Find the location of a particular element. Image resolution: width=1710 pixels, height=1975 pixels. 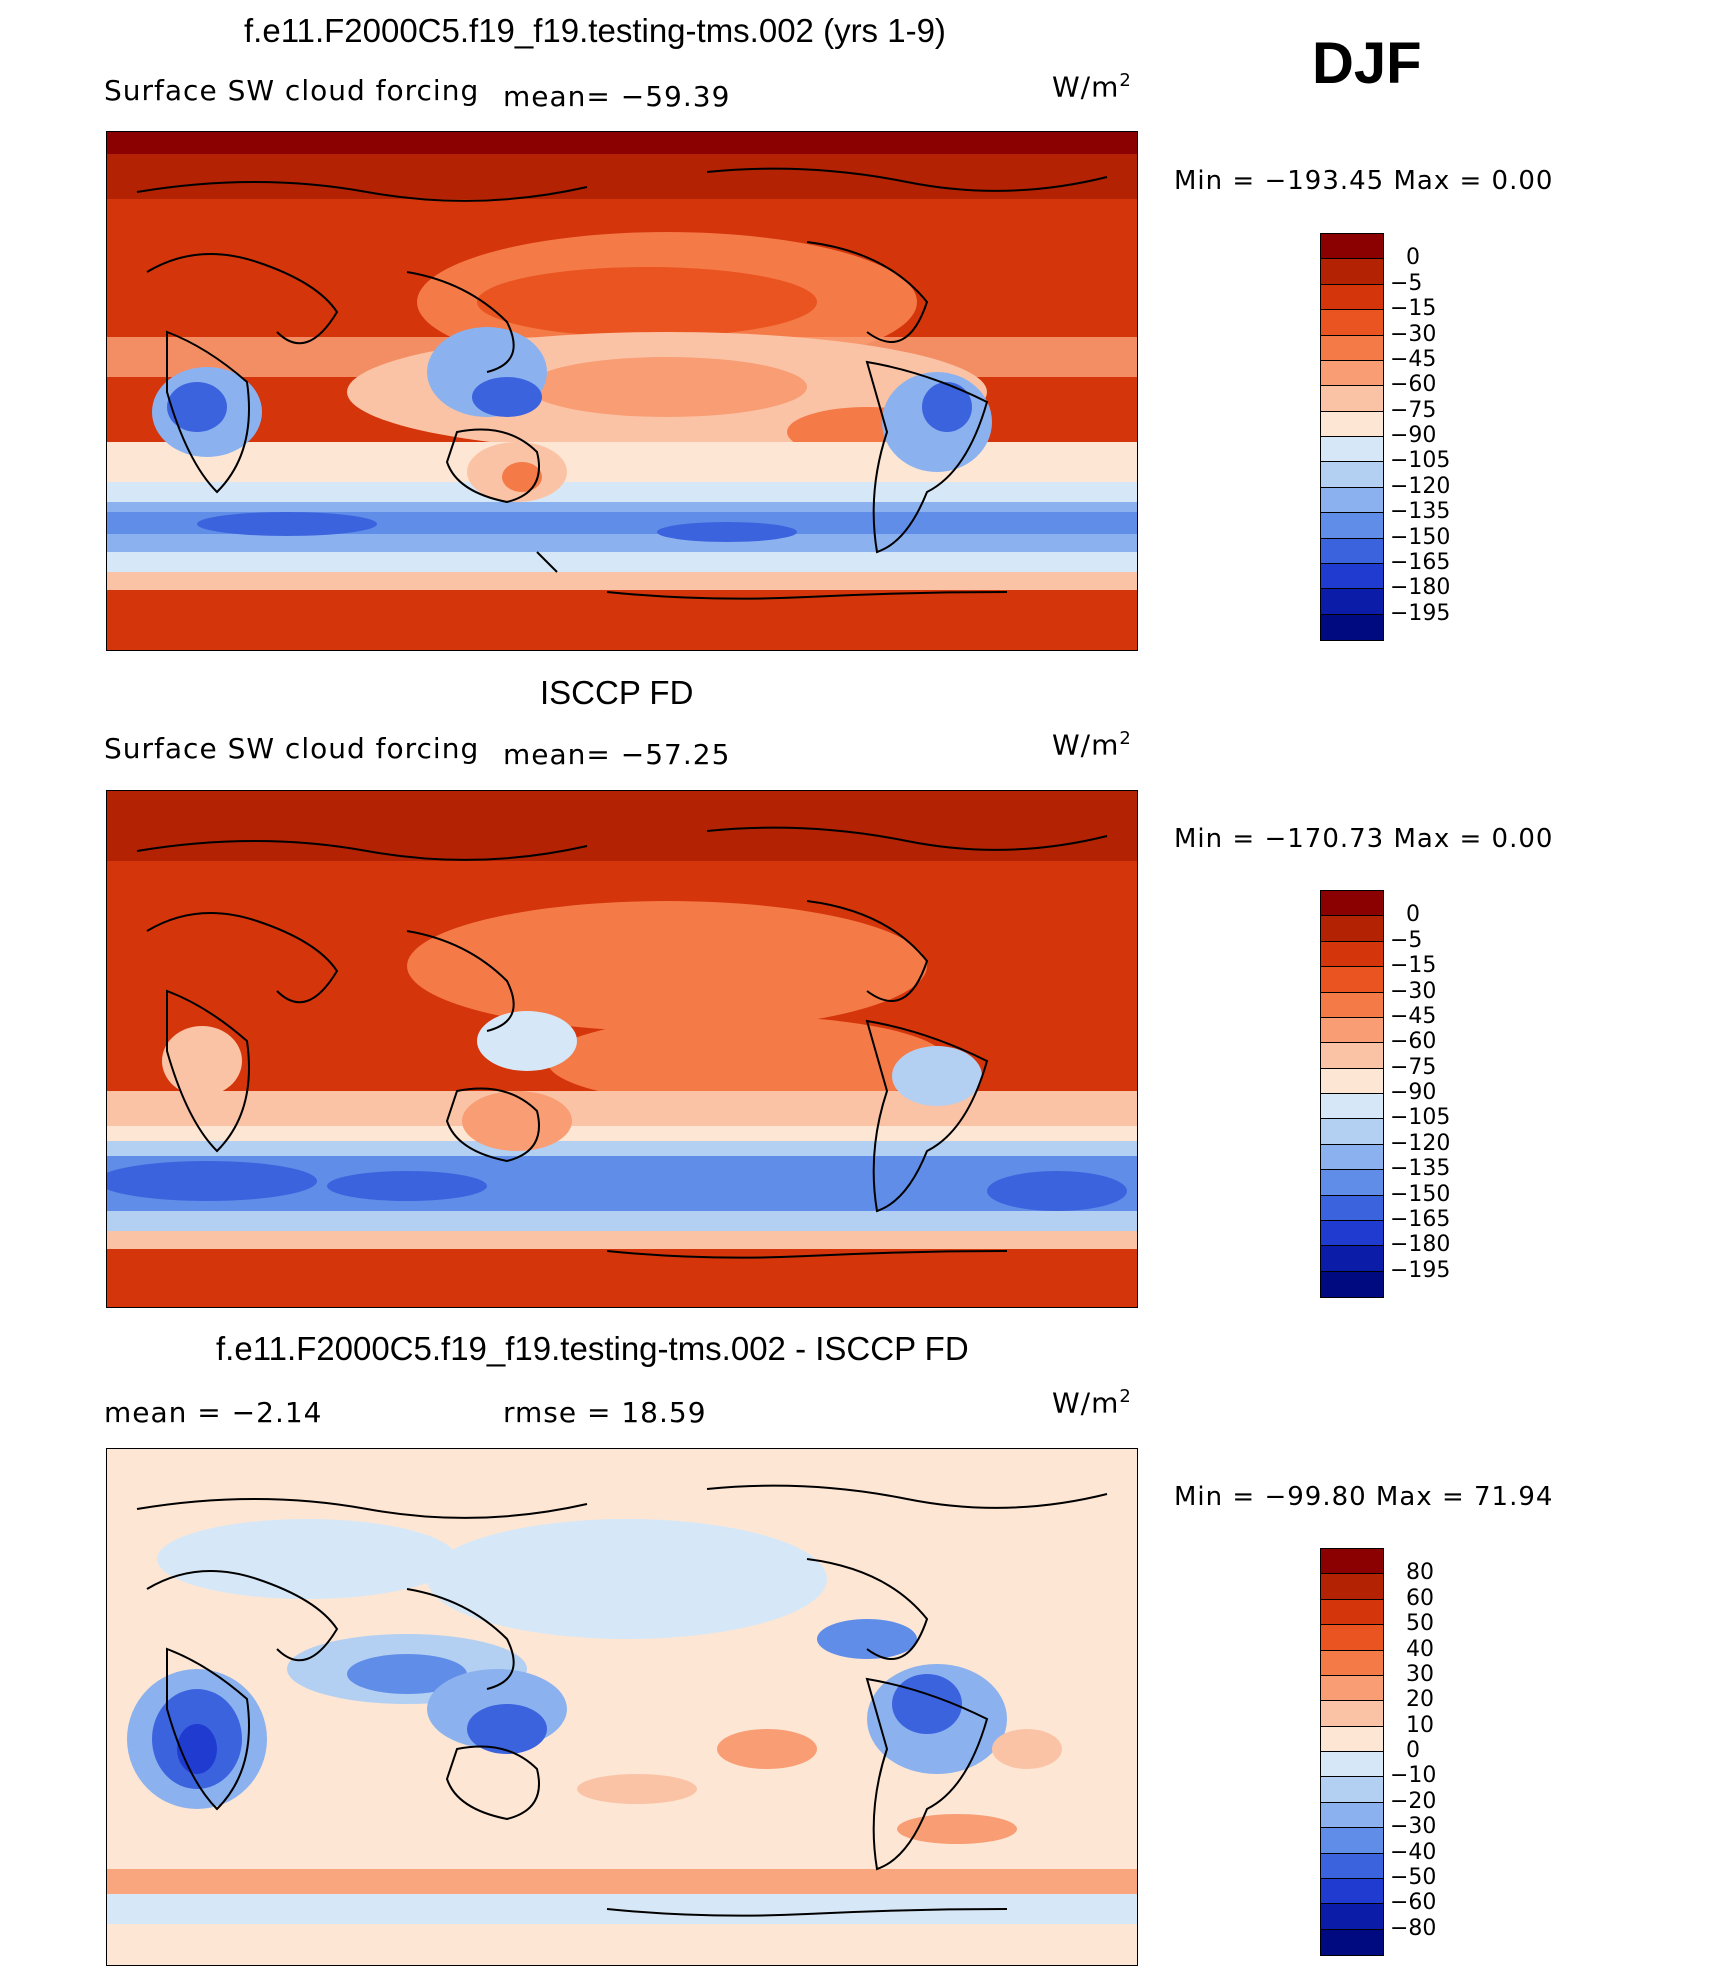

panel-3-rmse: rmse = 18.59 is located at coordinates (605, 1412).